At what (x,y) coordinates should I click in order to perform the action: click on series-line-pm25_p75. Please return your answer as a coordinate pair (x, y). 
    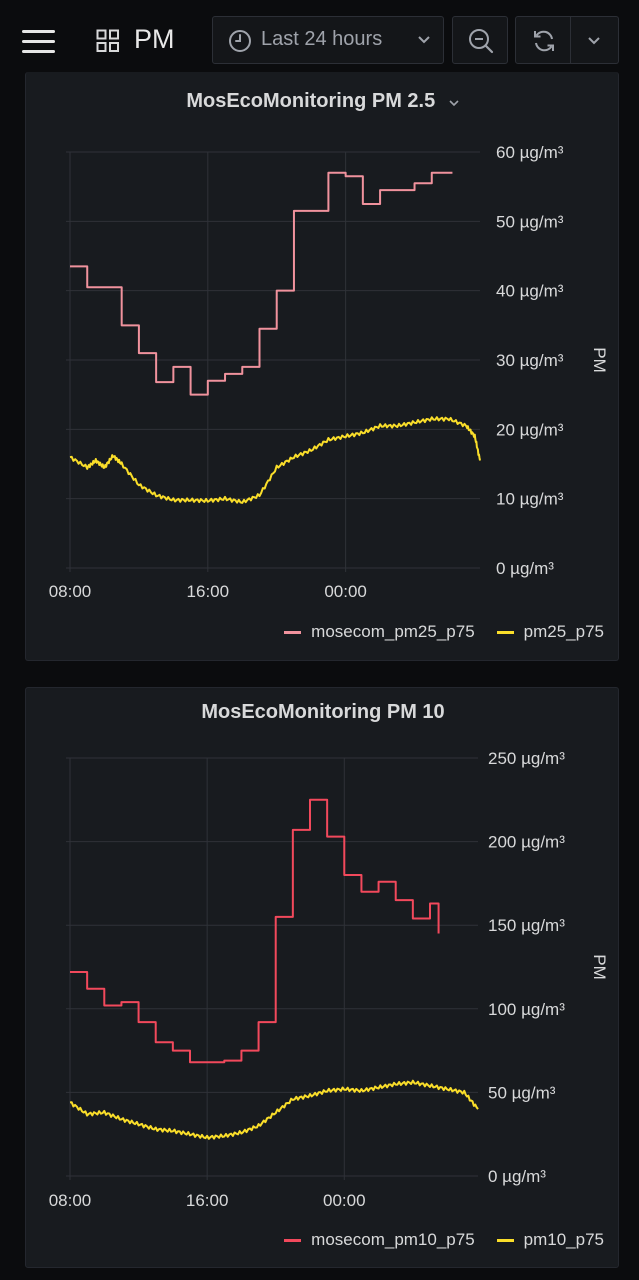
    Looking at the image, I should click on (275, 460).